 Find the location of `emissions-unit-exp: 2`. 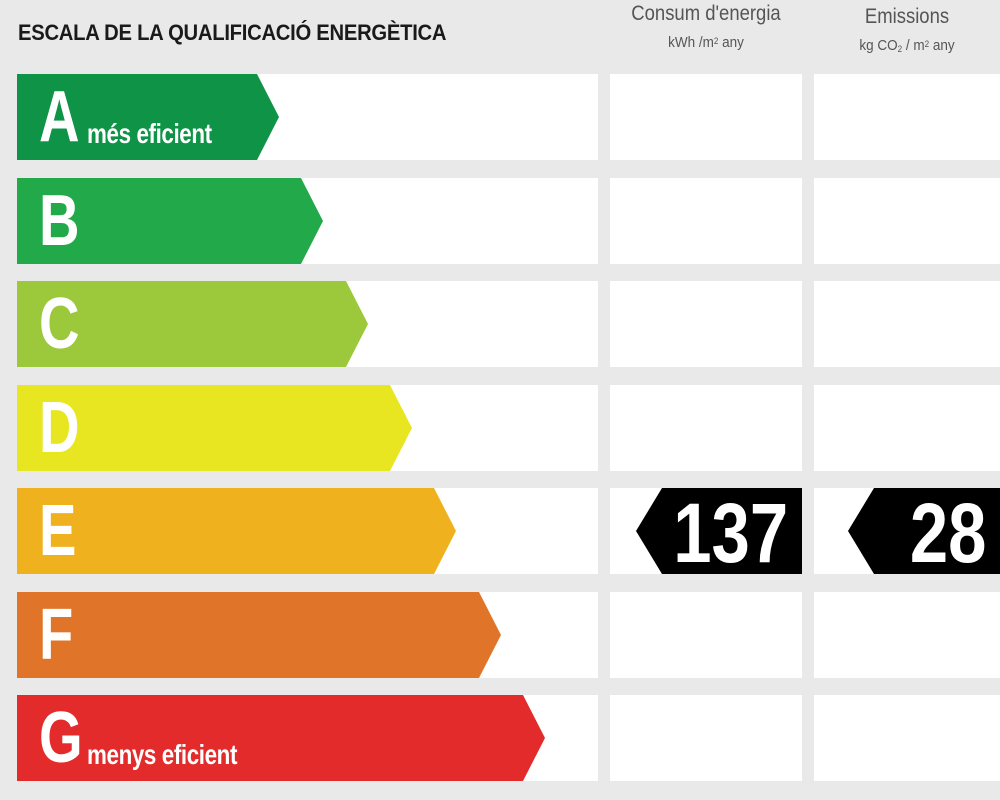

emissions-unit-exp: 2 is located at coordinates (927, 44).